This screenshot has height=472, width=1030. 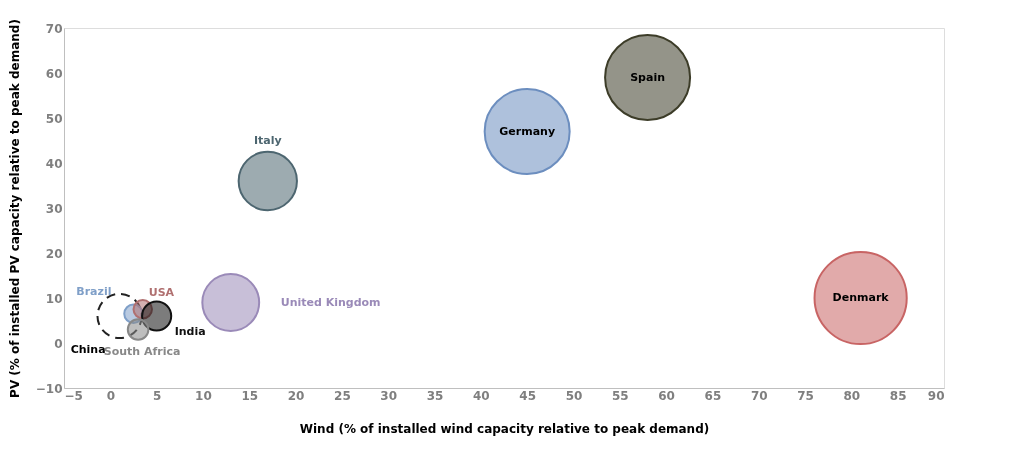 I want to click on series-label: Brazil, so click(x=94, y=291).